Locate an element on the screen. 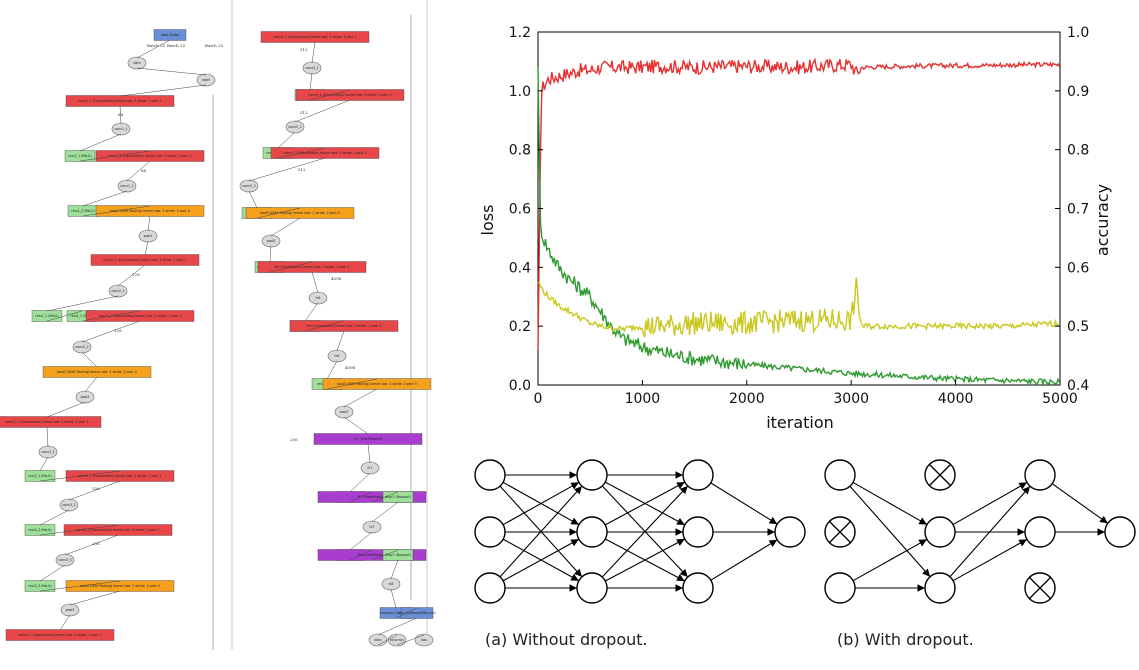 Image resolution: width=1139 pixels, height=670 pixels. col1-node-label: relu2_2 (ReLU) is located at coordinates (81, 316).